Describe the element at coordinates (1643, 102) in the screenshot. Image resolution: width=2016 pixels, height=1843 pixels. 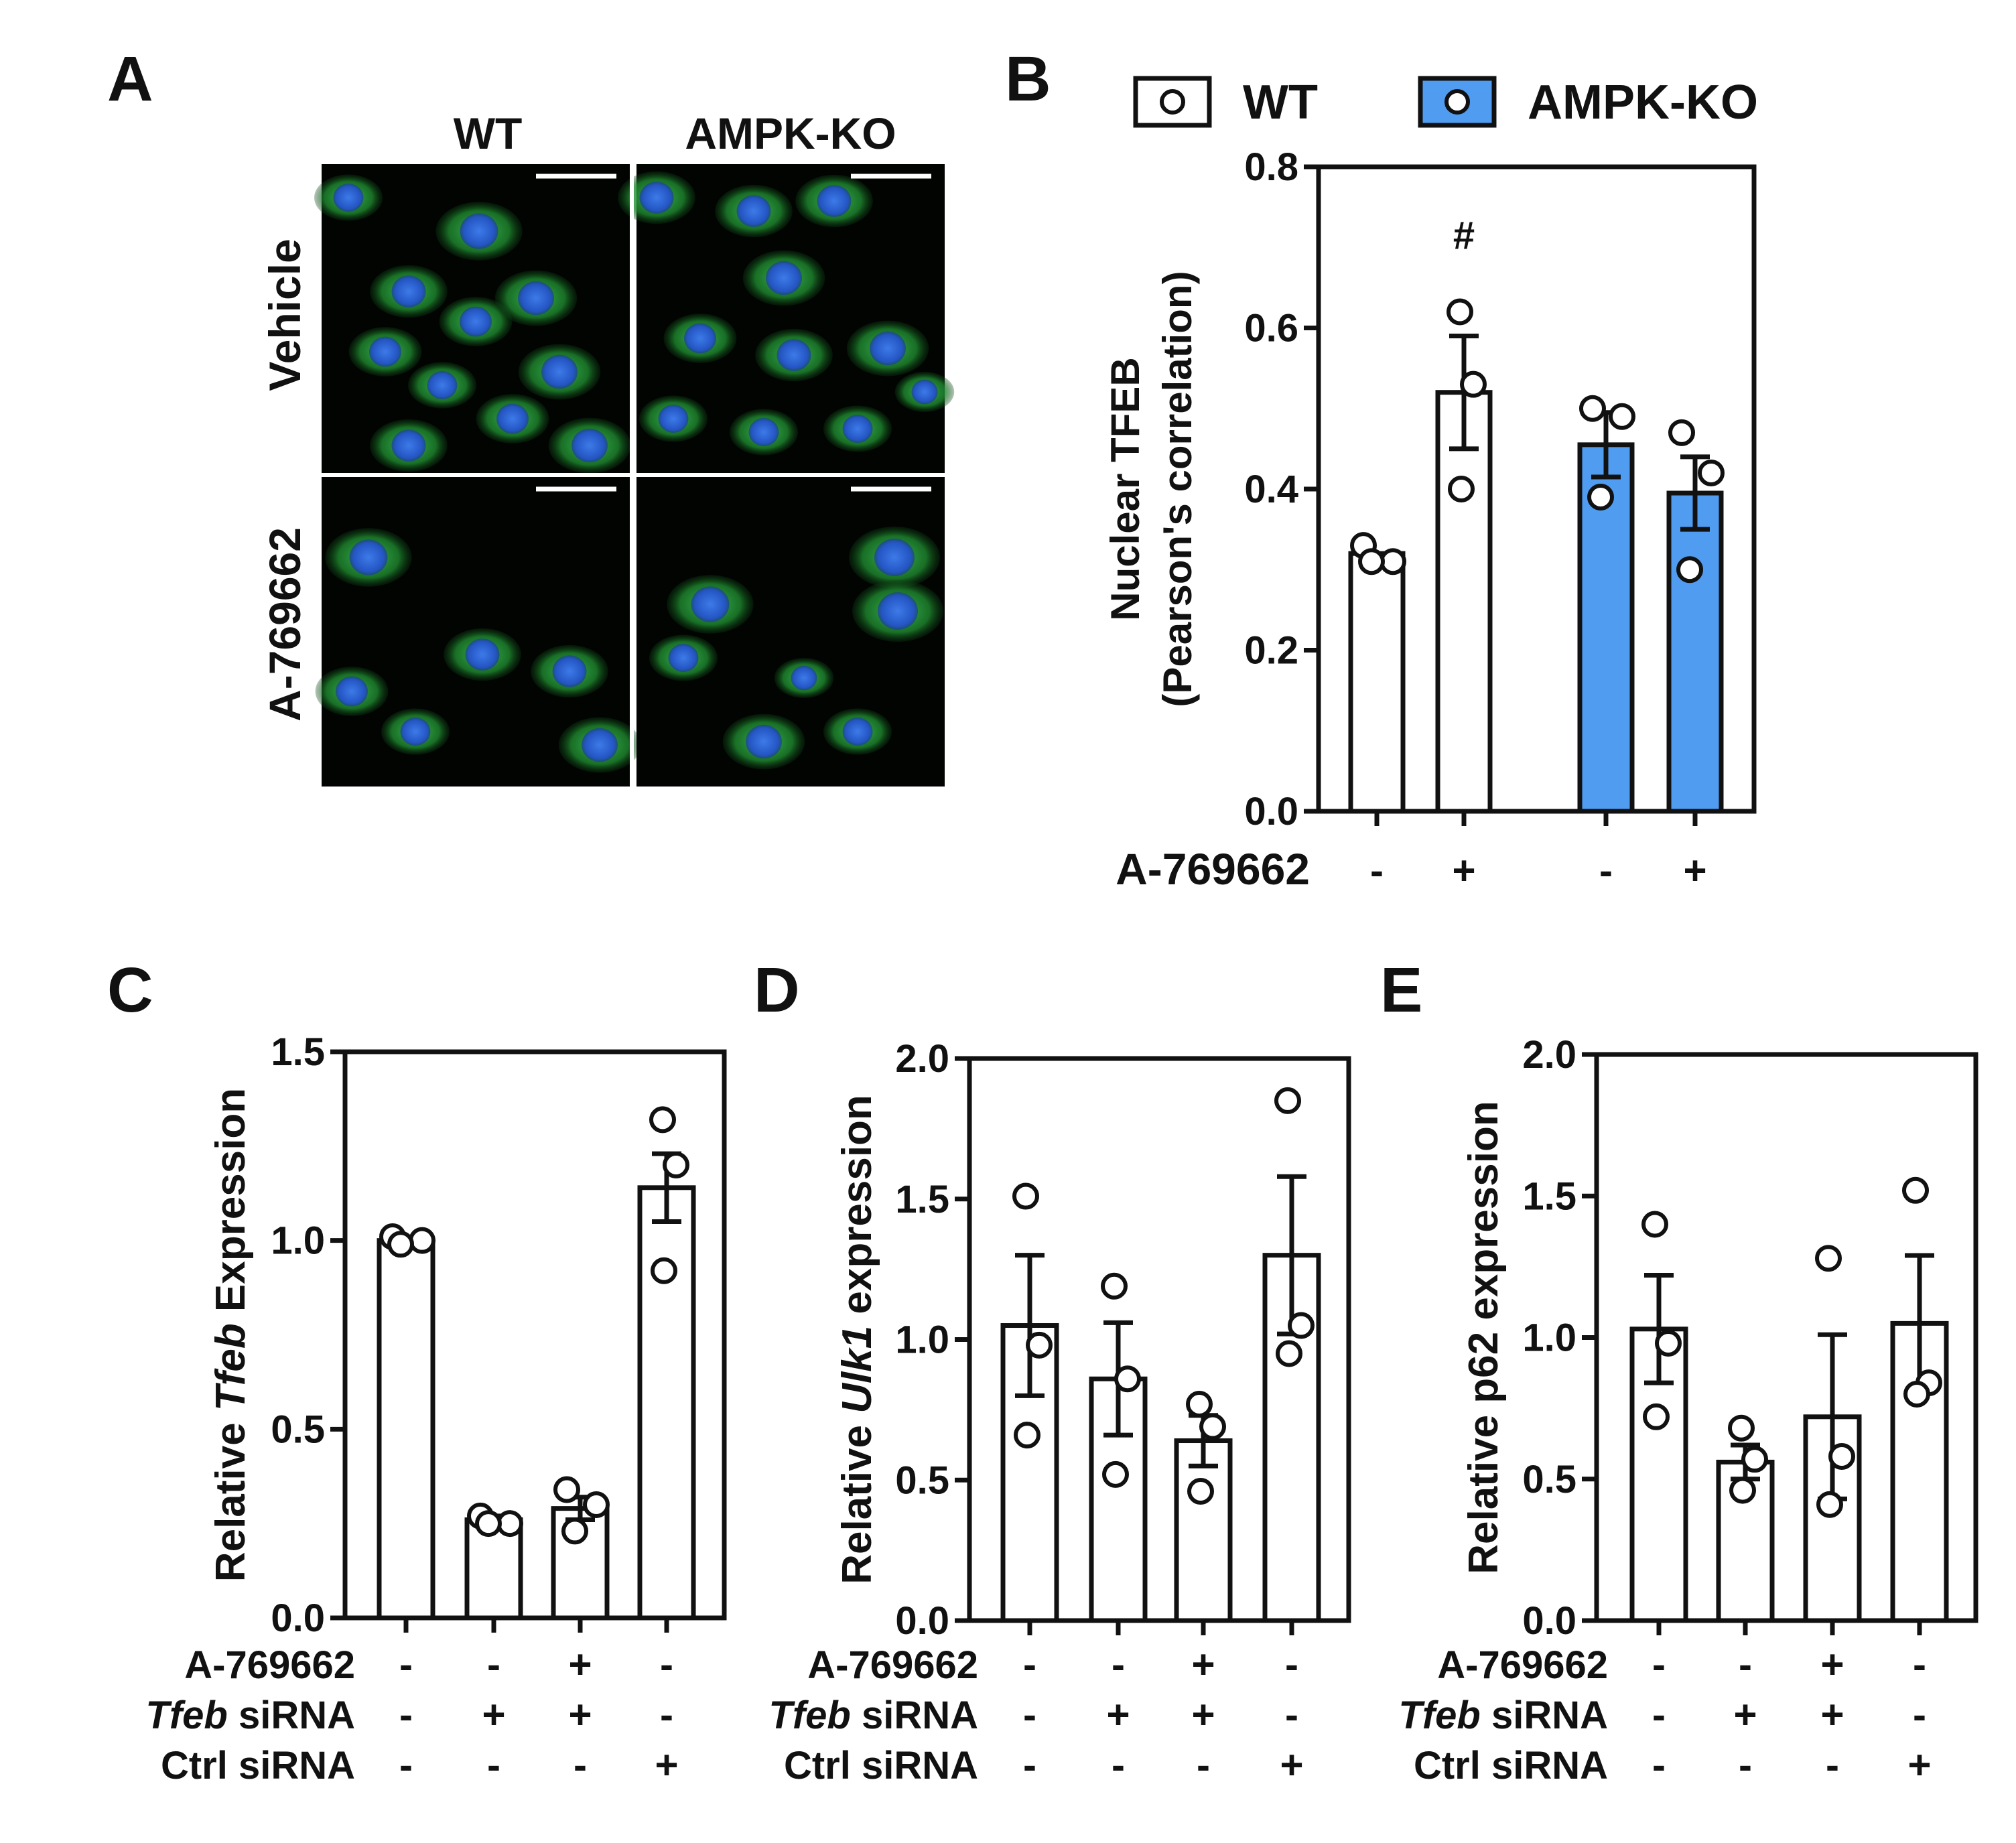
I see `legend-label: AMPK-KO` at that location.